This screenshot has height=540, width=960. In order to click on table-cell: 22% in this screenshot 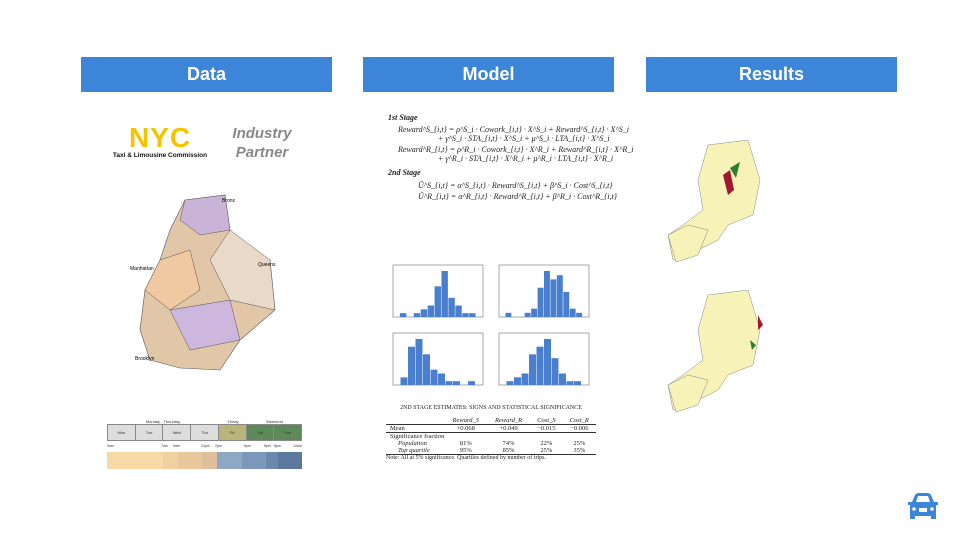, I will do `click(546, 443)`.